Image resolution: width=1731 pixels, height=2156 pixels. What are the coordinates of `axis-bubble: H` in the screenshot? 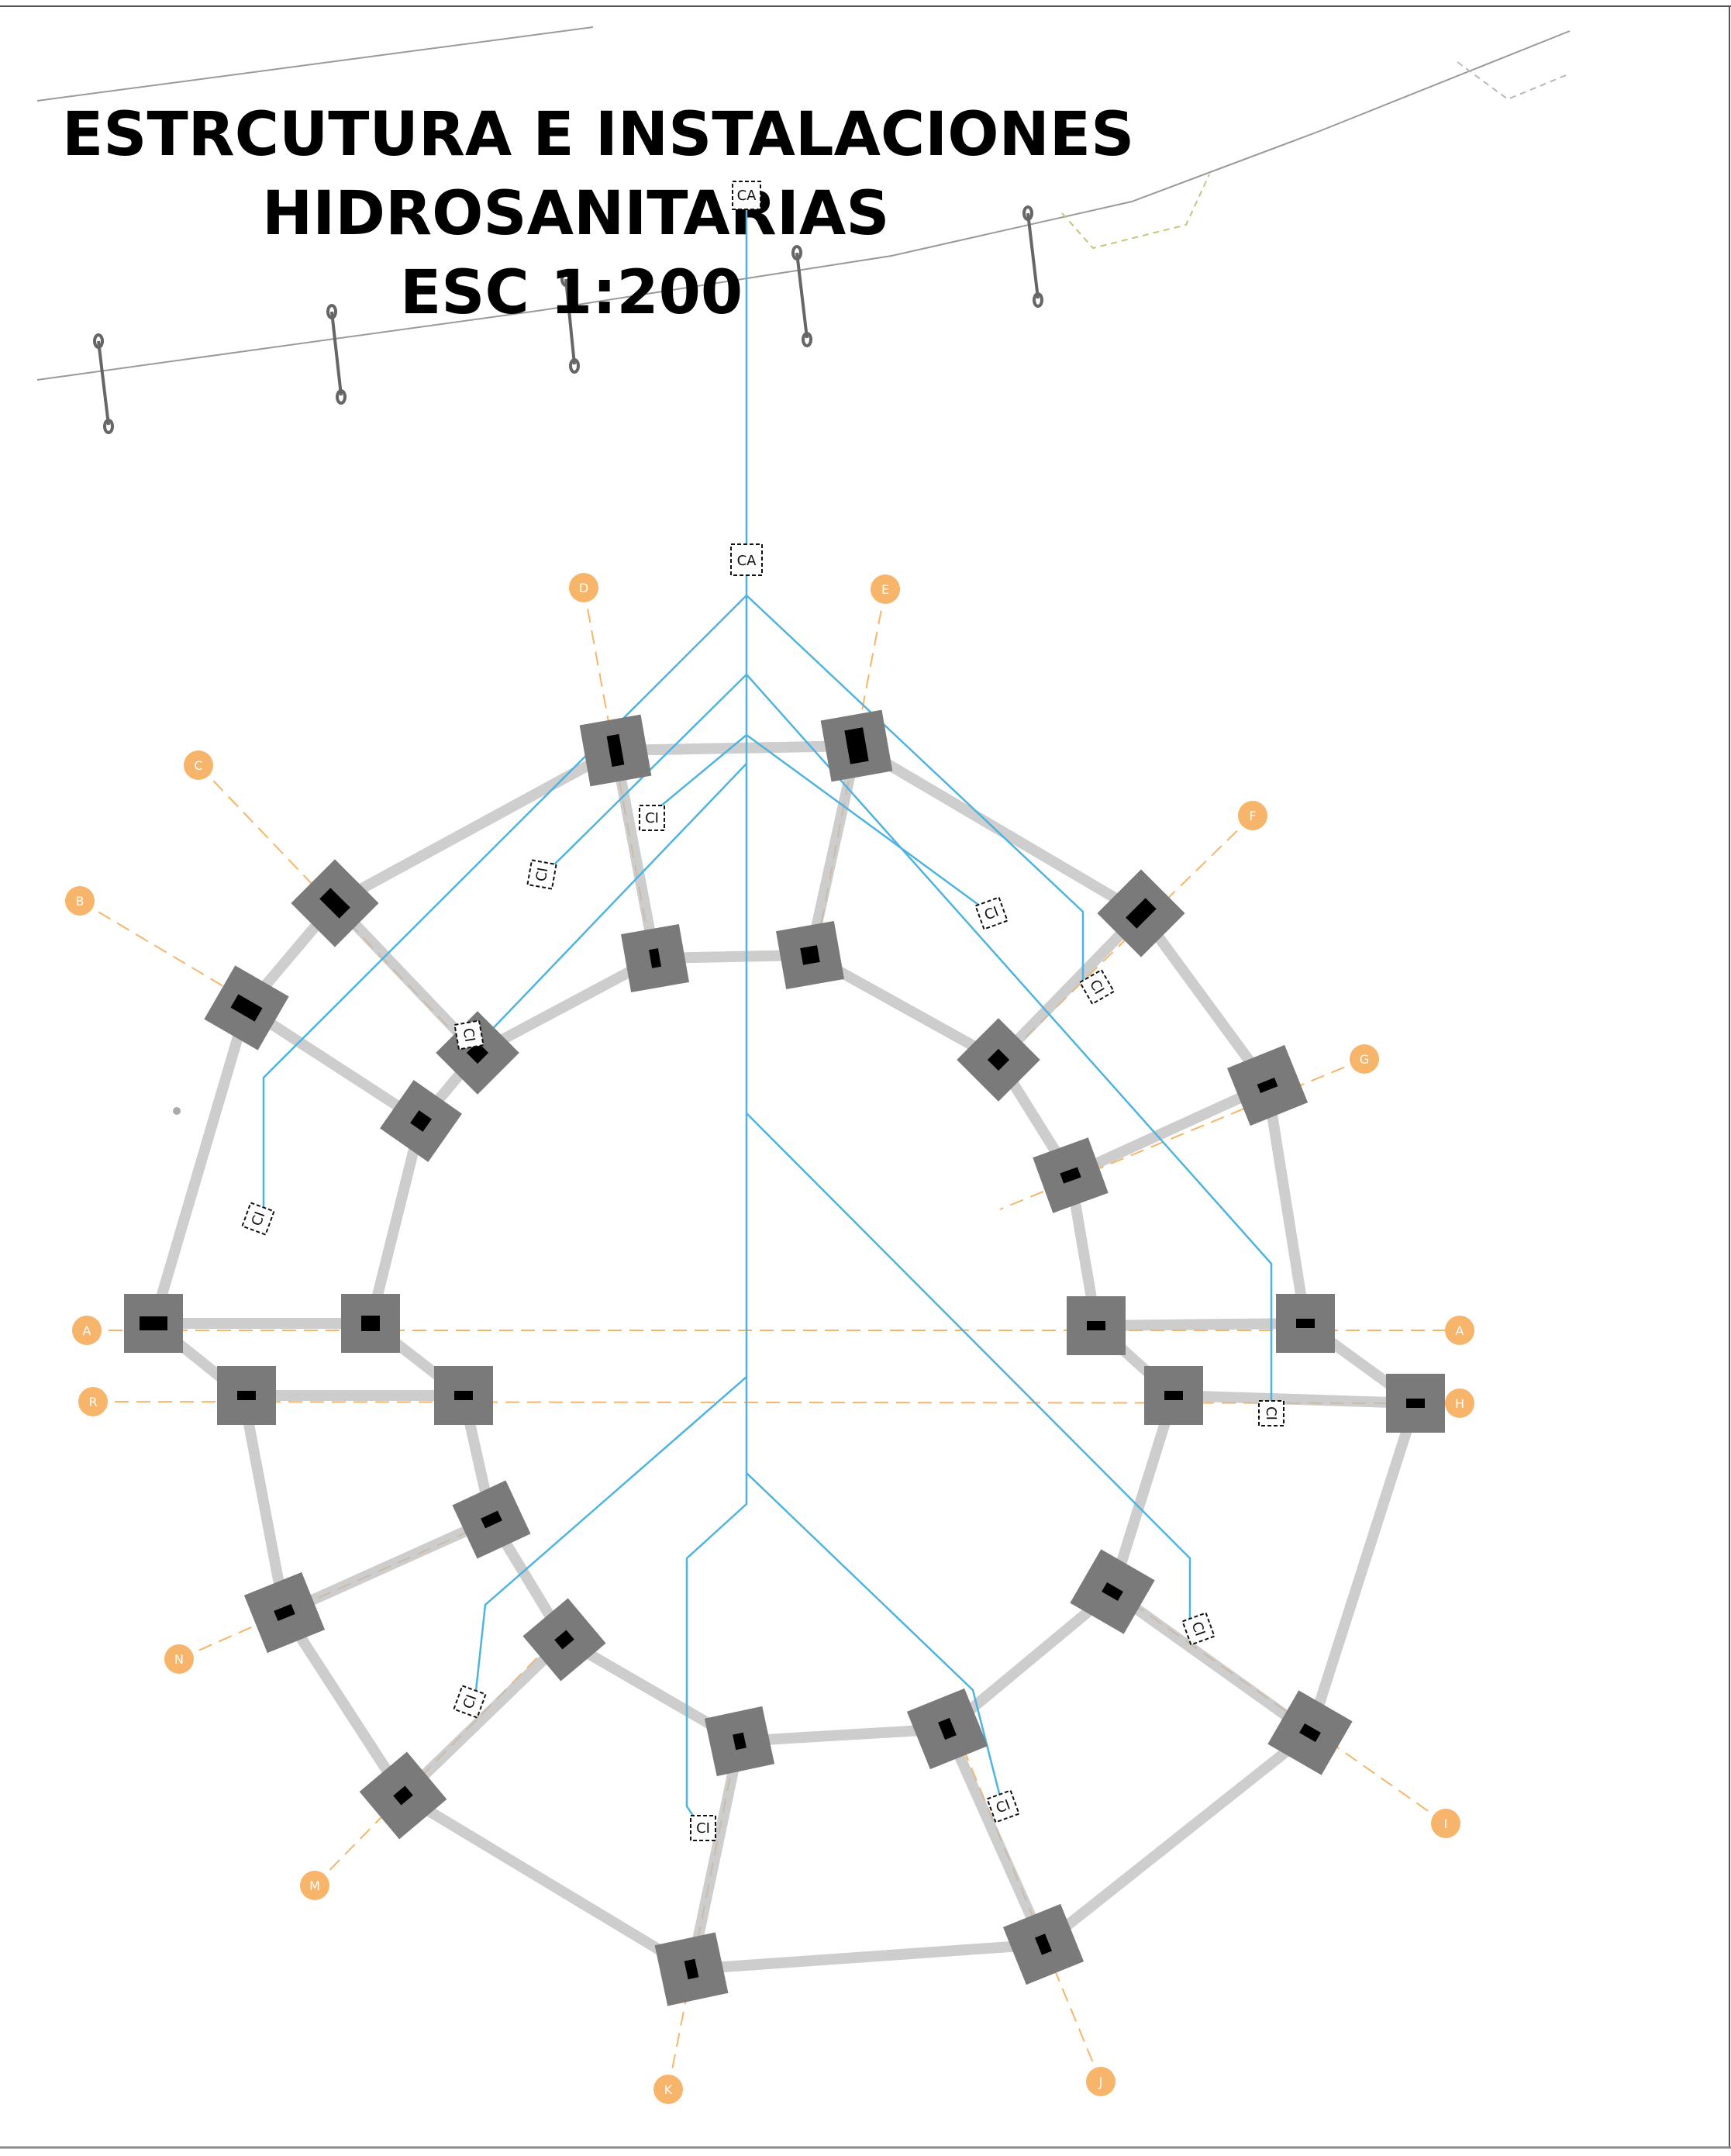 It's located at (1460, 1403).